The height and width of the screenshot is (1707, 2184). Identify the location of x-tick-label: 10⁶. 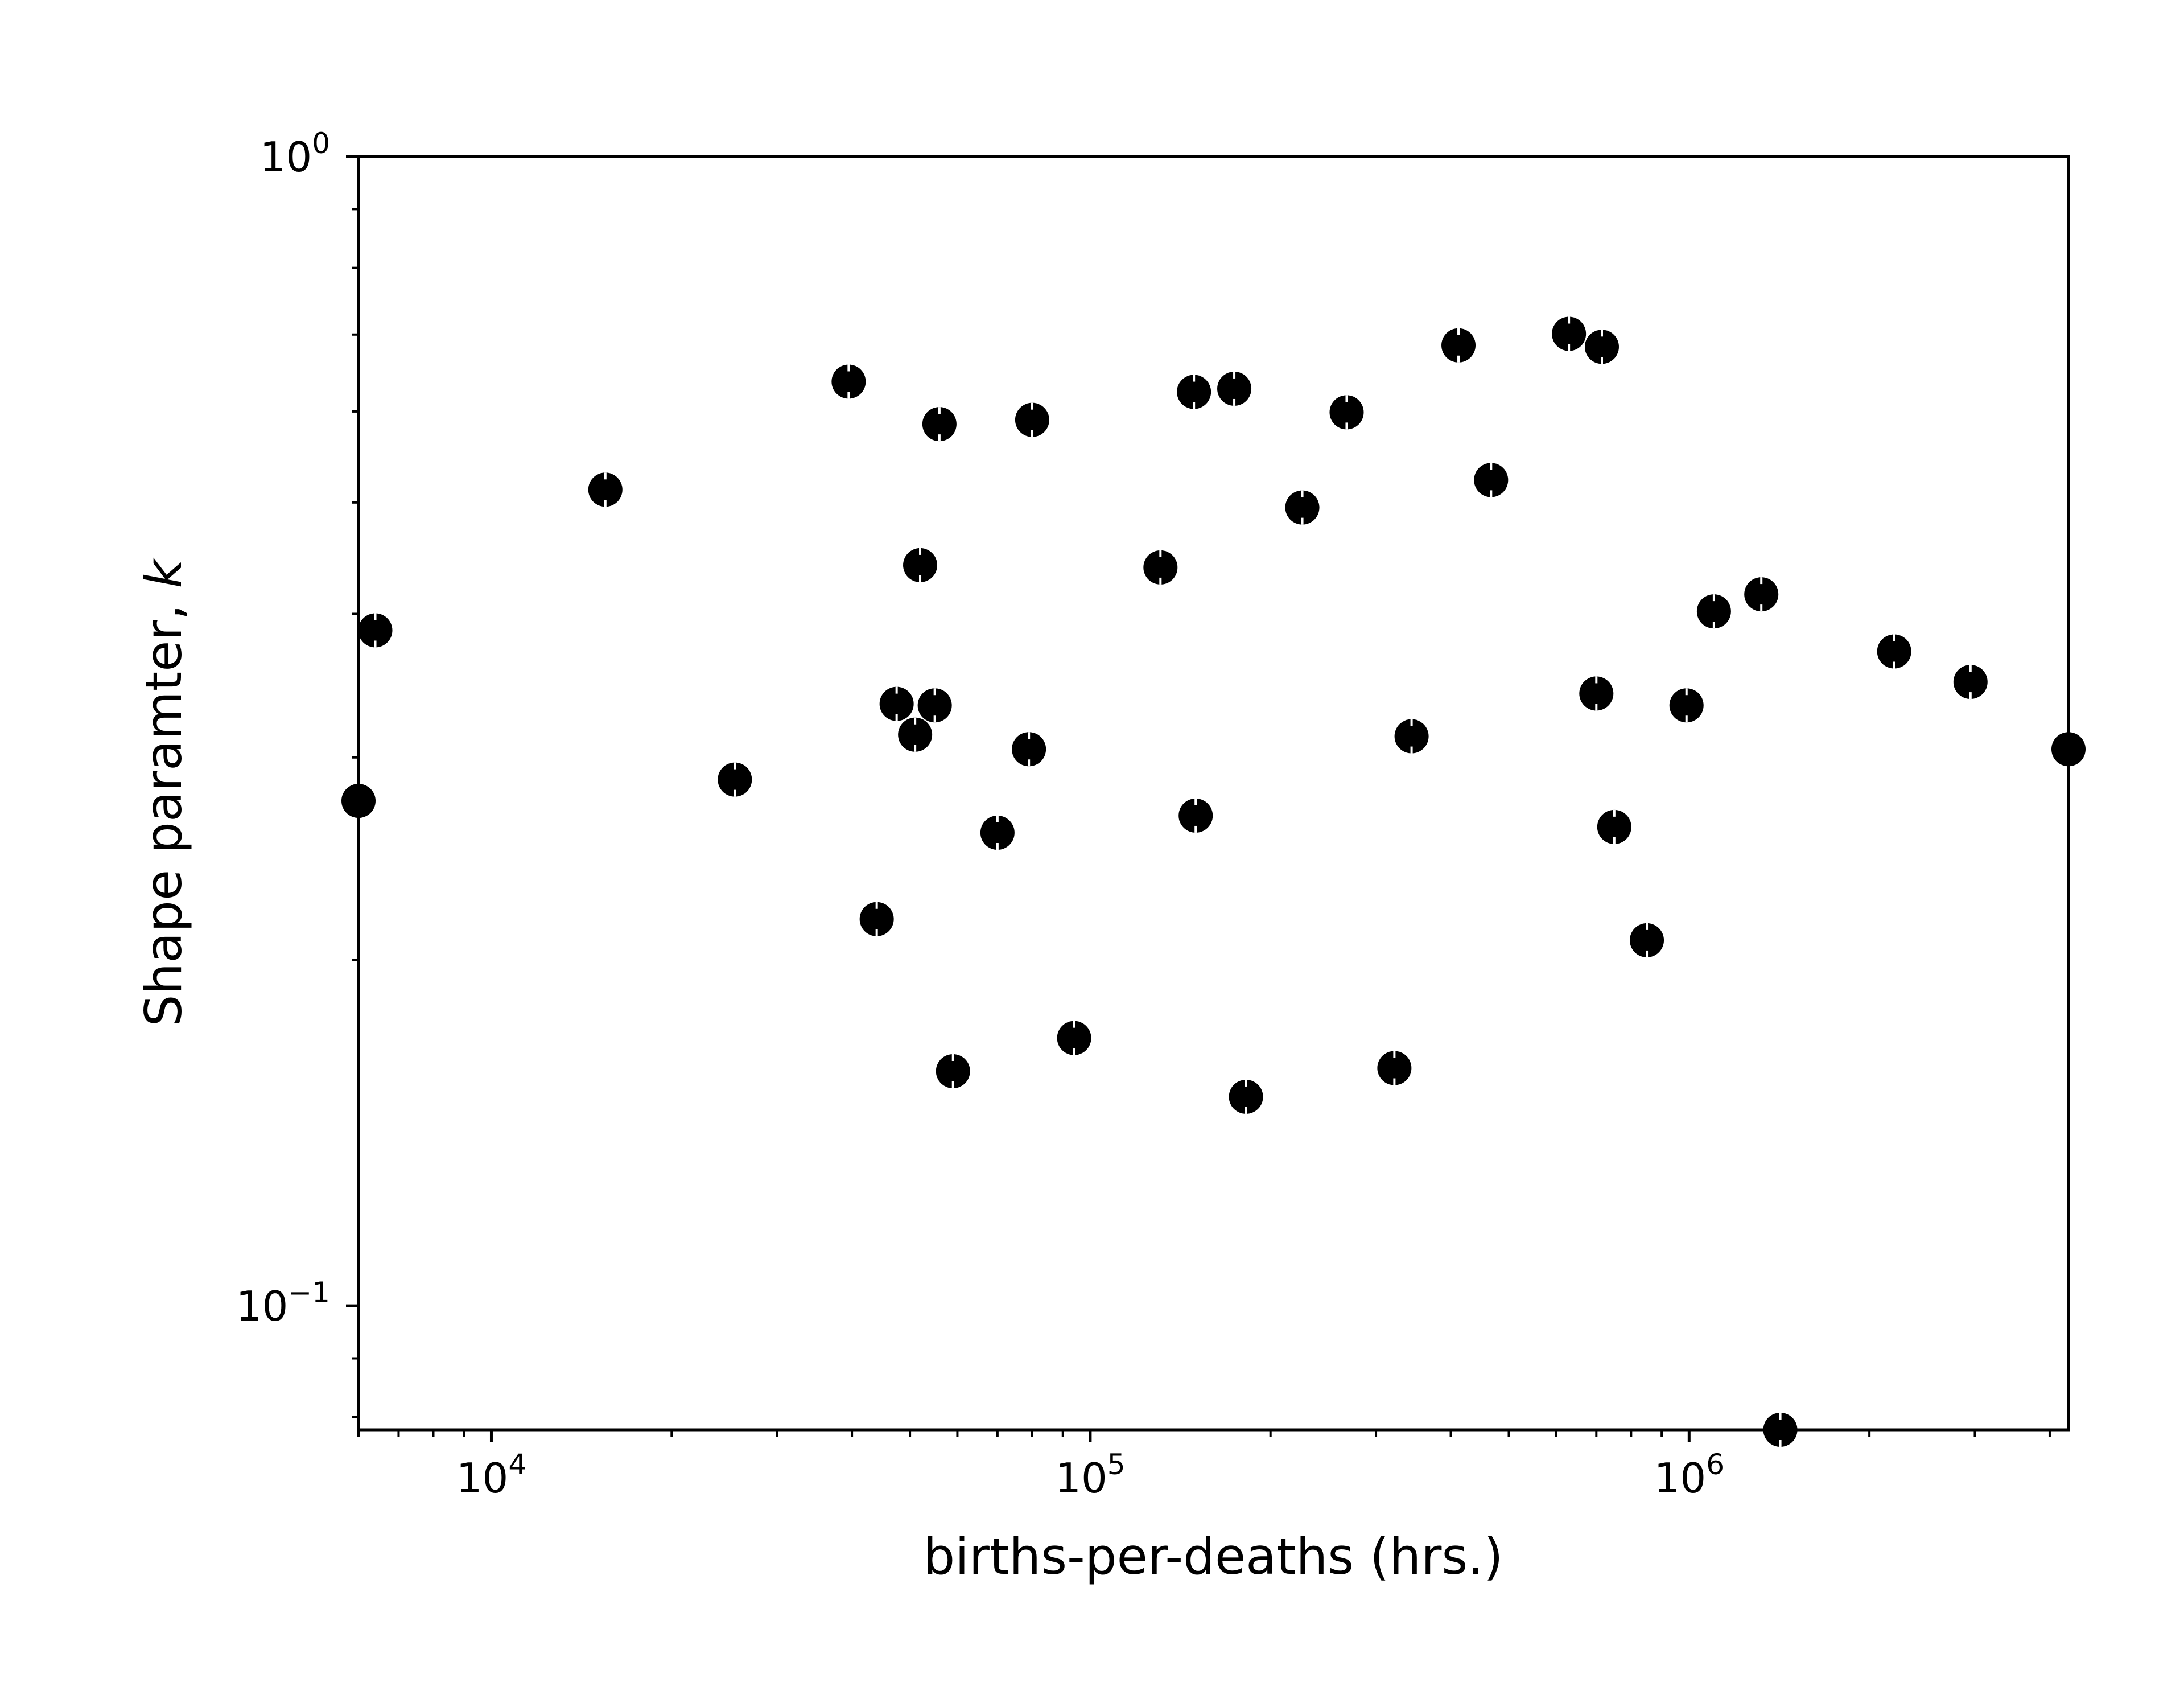
(1689, 1475).